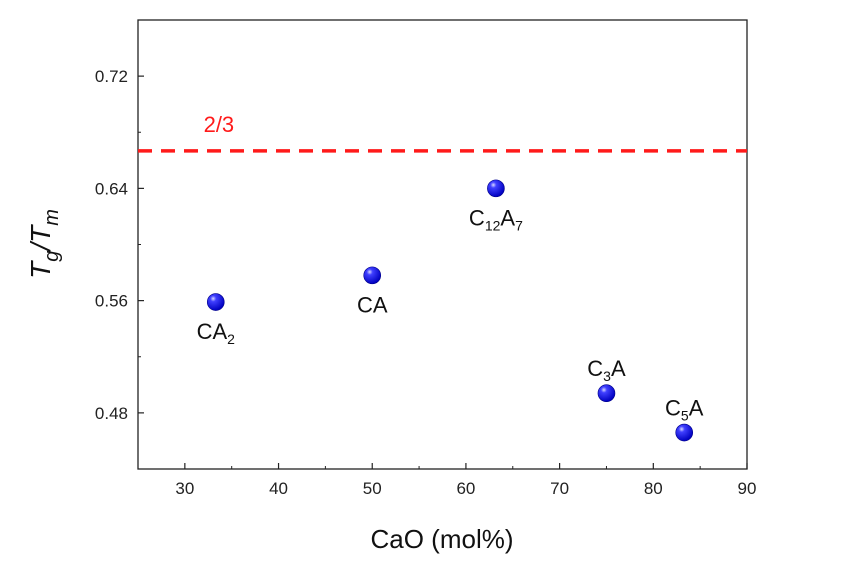 This screenshot has width=863, height=587. I want to click on y-title-sub-g: g, so click(52, 256).